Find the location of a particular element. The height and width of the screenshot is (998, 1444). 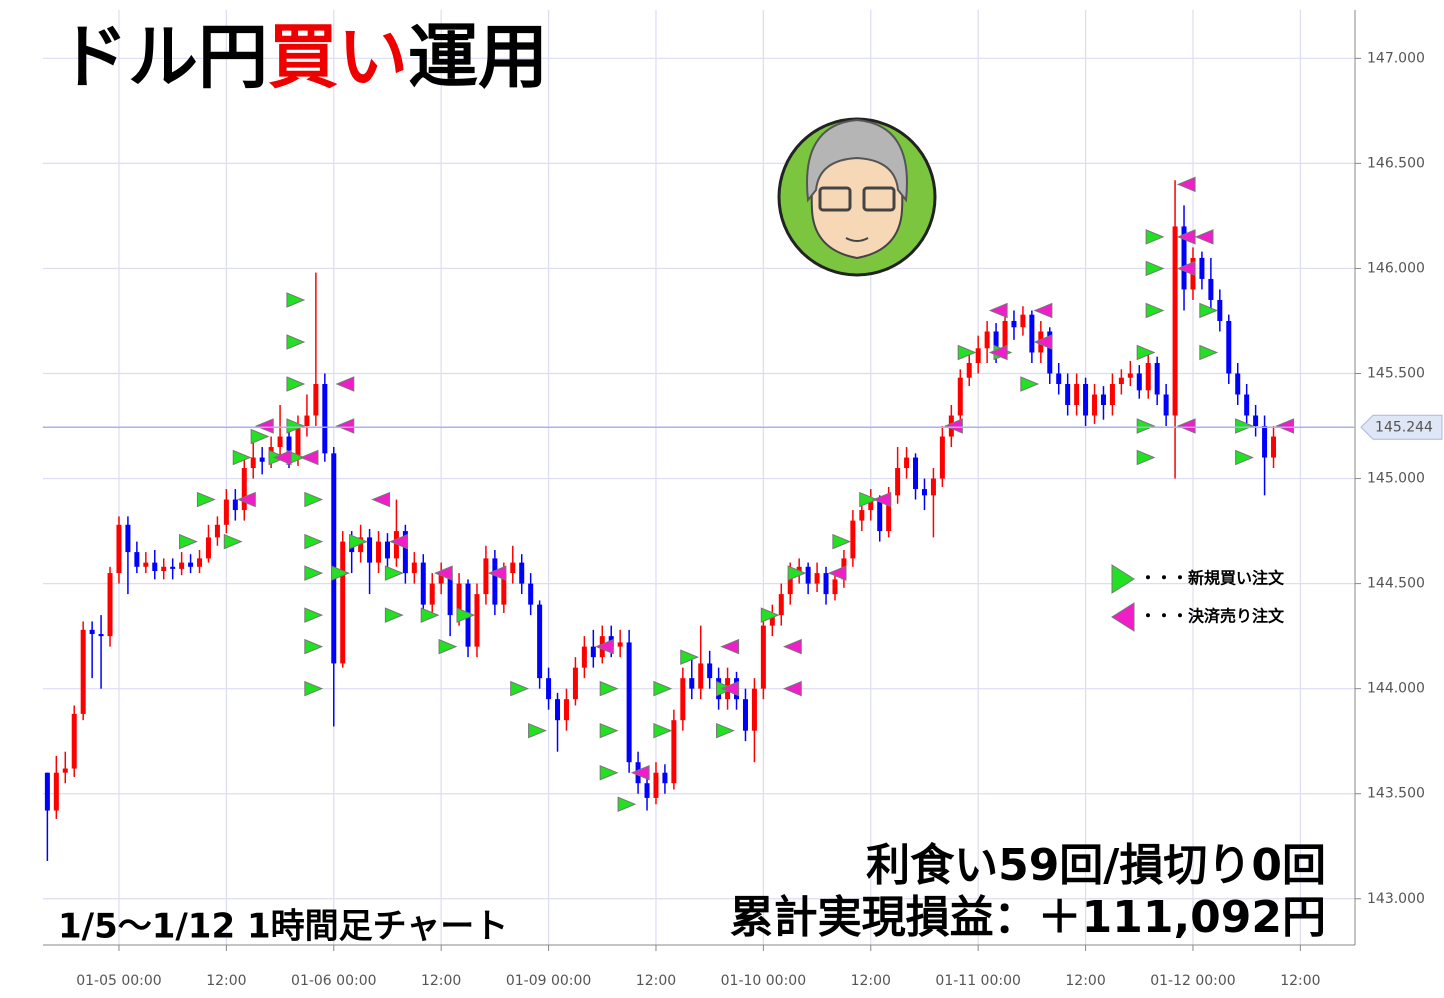

y-tick-label: 146.000 is located at coordinates (1396, 268).